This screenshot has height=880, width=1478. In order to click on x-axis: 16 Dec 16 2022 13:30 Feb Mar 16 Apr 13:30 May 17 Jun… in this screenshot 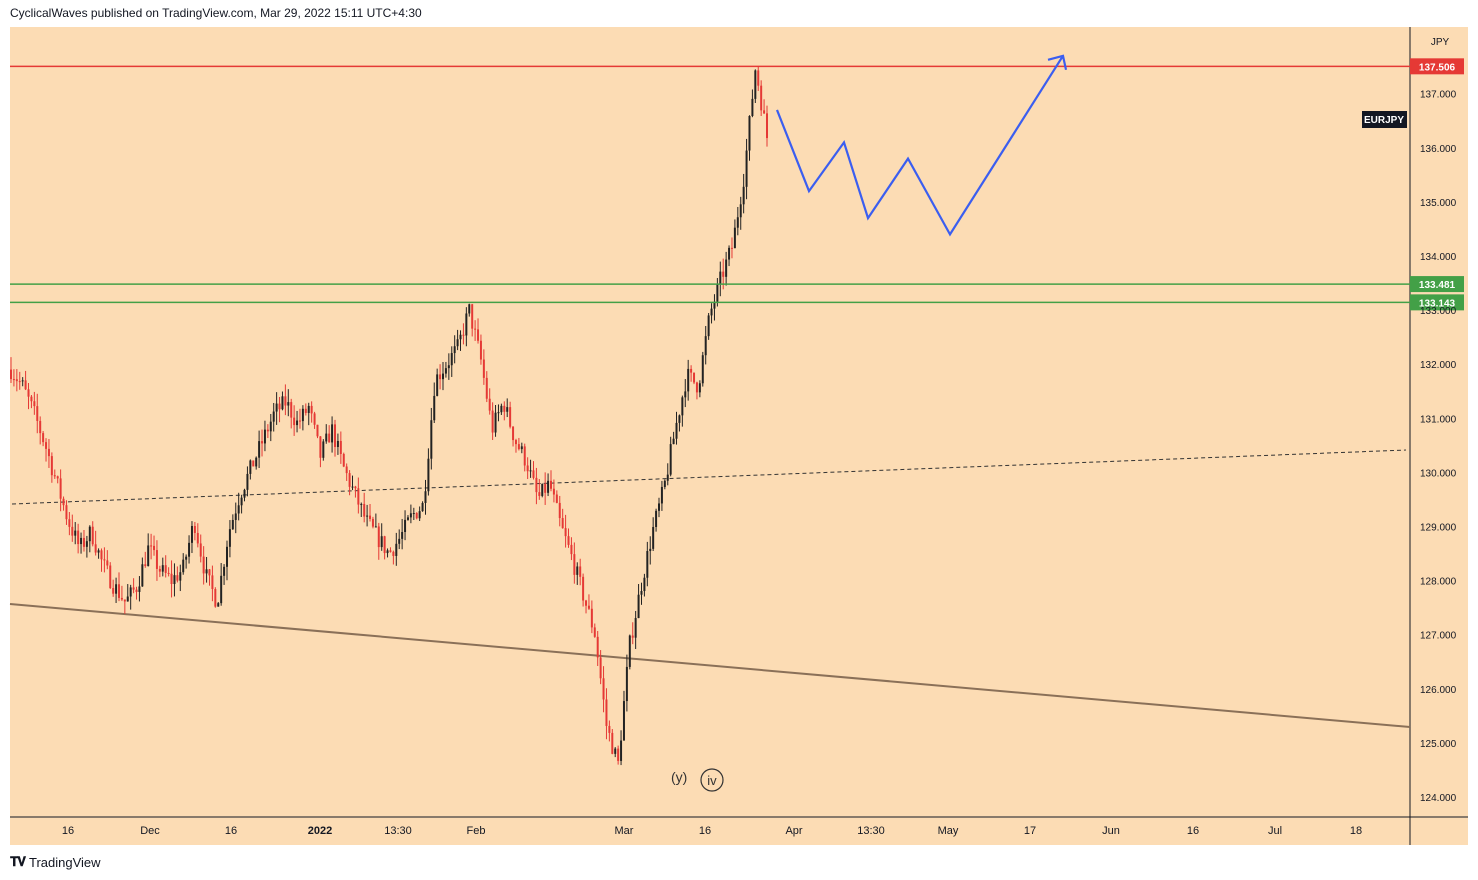, I will do `click(712, 831)`.